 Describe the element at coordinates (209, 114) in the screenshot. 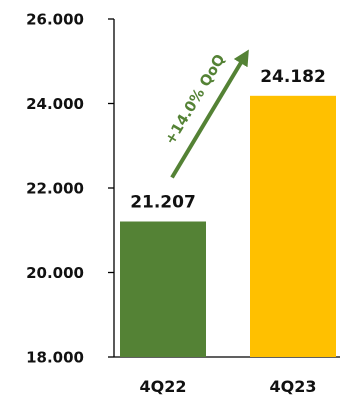

I see `growth-arrow` at that location.